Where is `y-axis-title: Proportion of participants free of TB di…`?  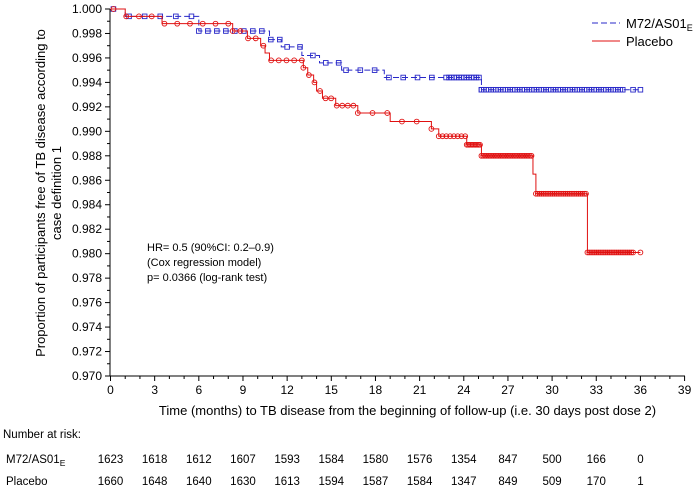
y-axis-title: Proportion of participants free of TB di… is located at coordinates (48, 193).